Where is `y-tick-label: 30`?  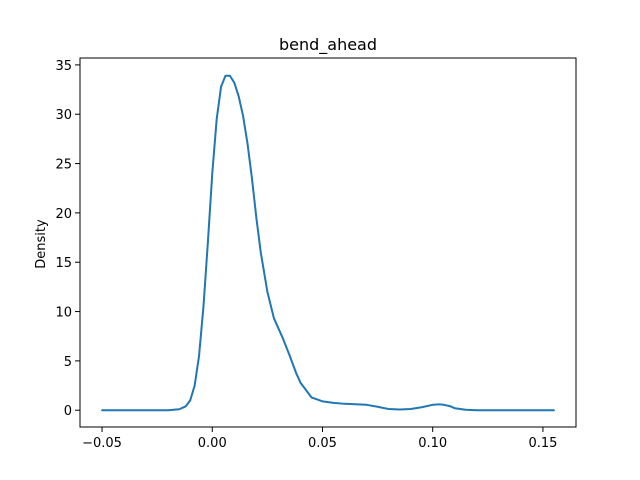
y-tick-label: 30 is located at coordinates (63, 115).